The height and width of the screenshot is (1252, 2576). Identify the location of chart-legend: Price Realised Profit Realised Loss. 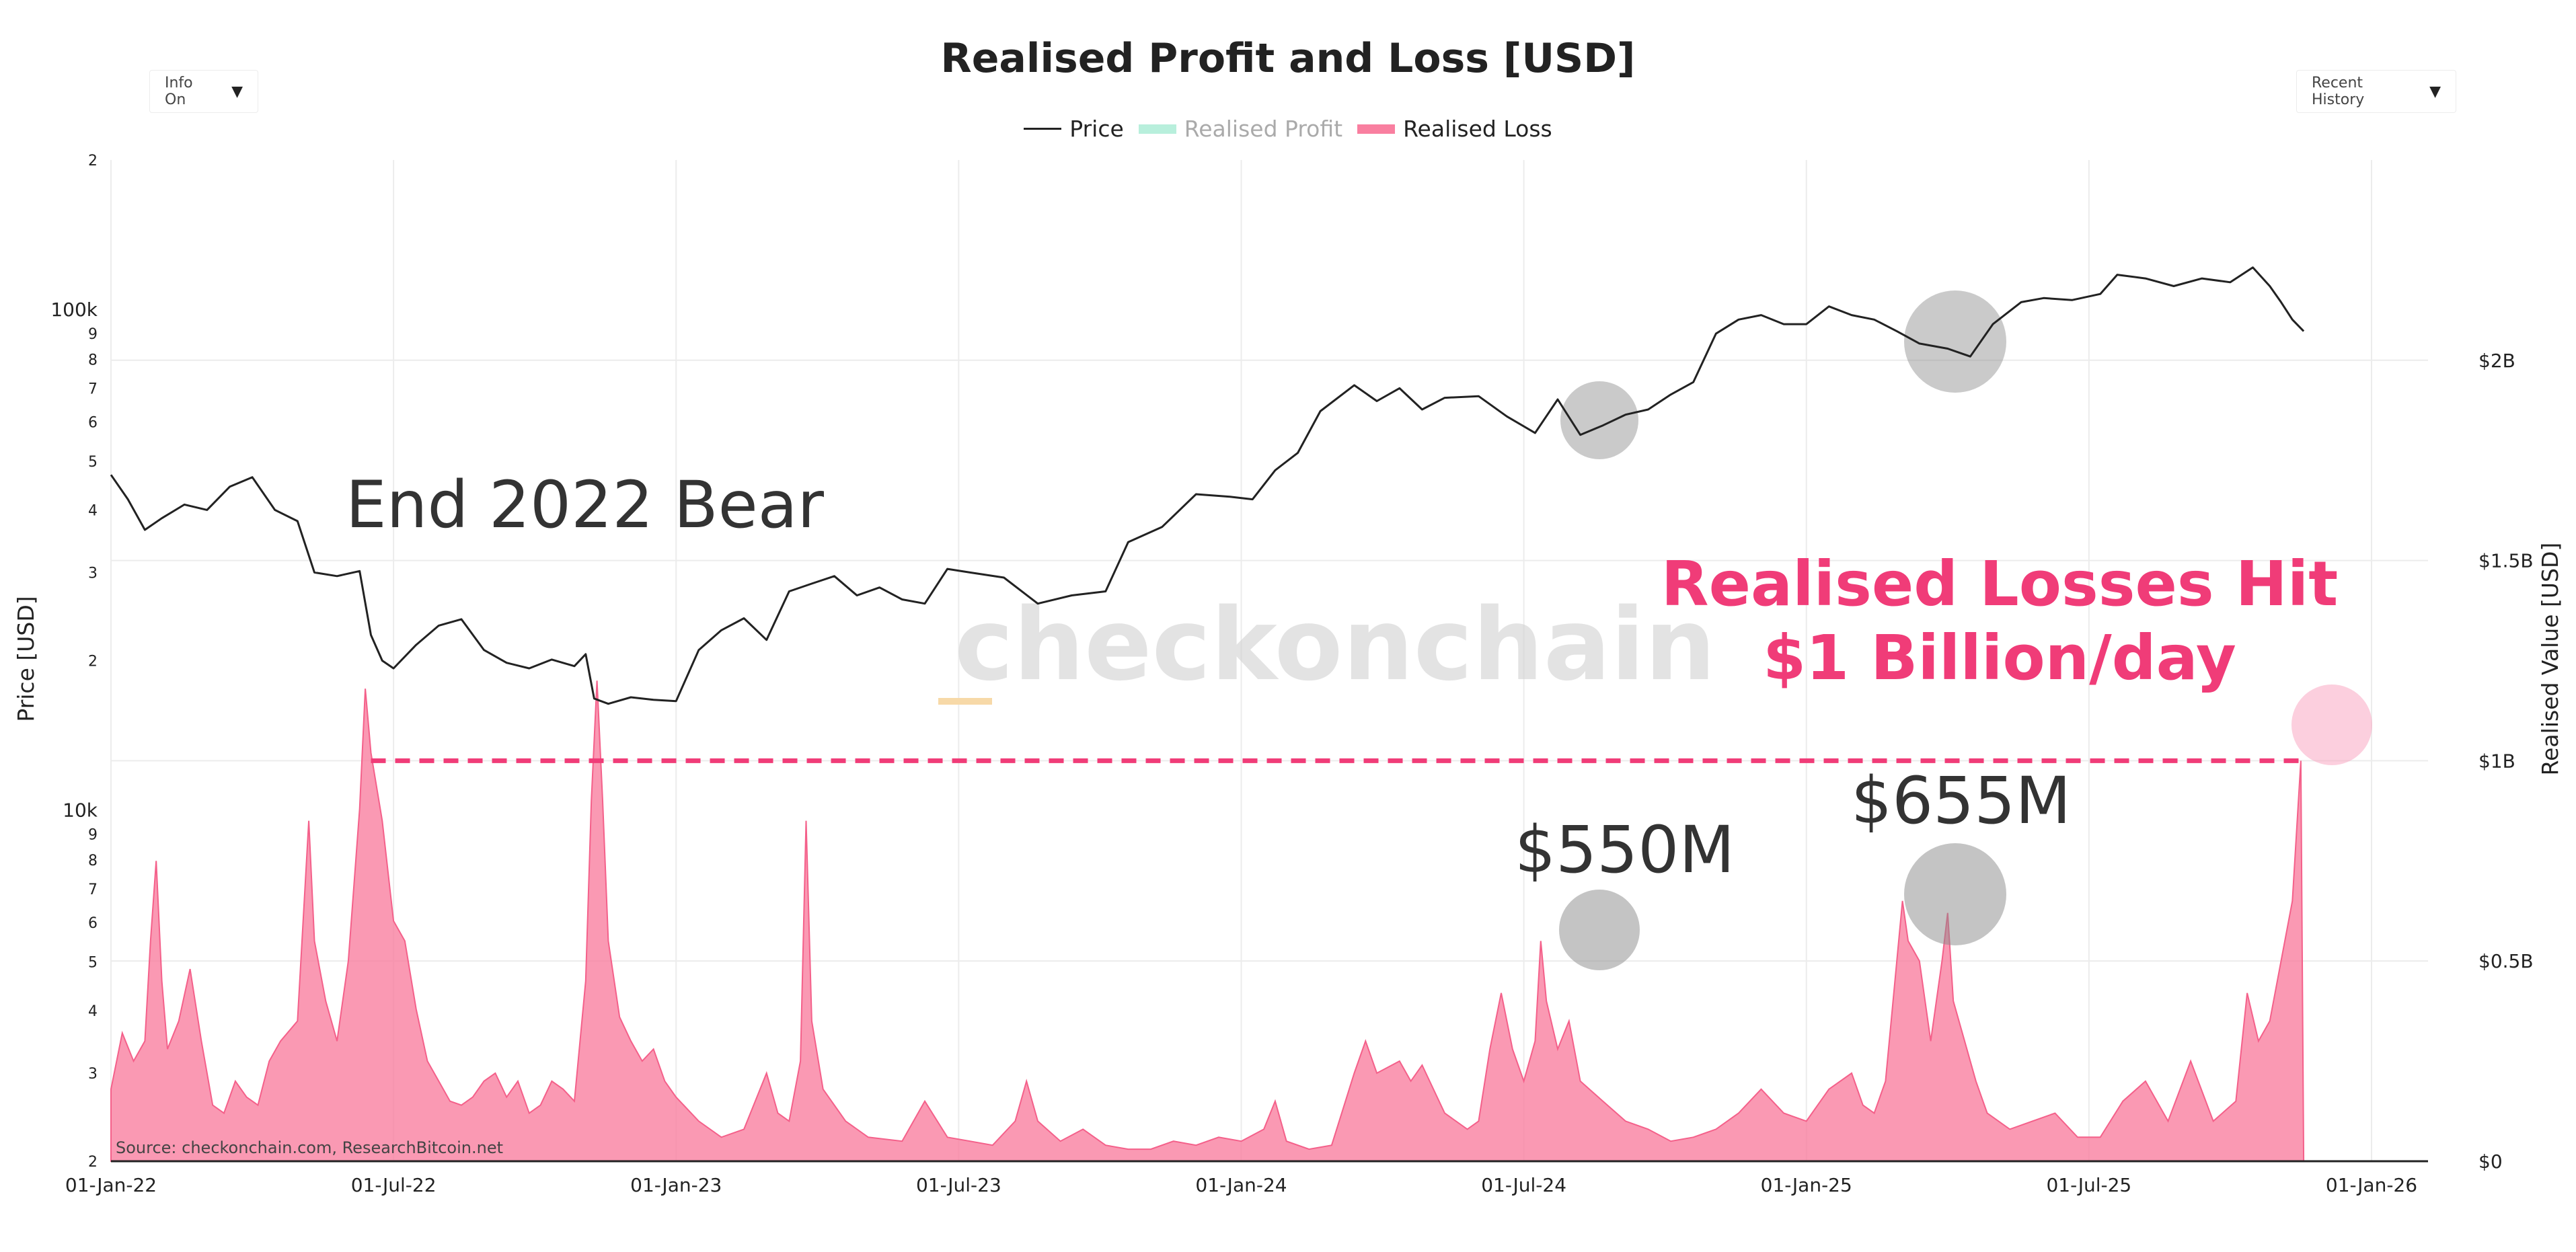
(1288, 129).